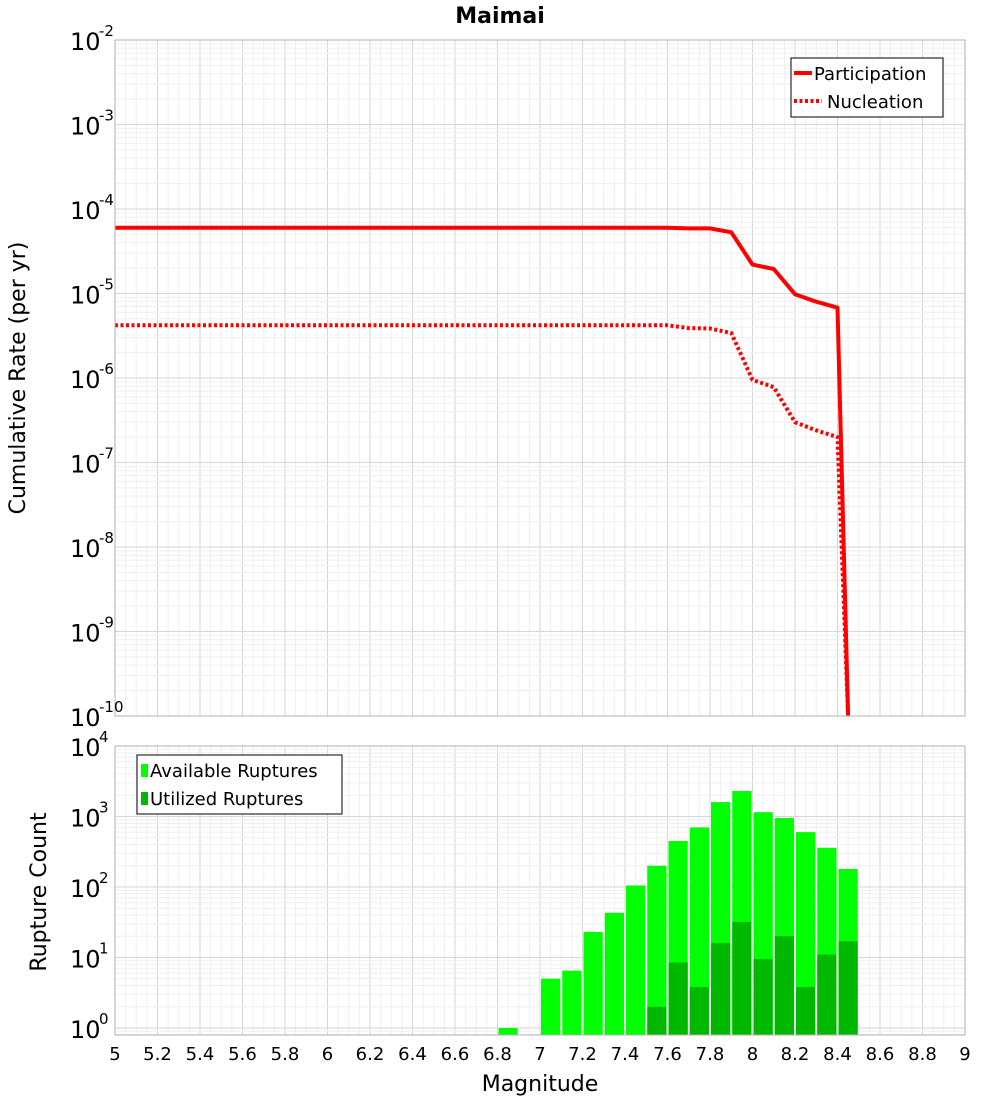 This screenshot has height=1104, width=1000. I want to click on y-tick-exponent: -6, so click(106, 369).